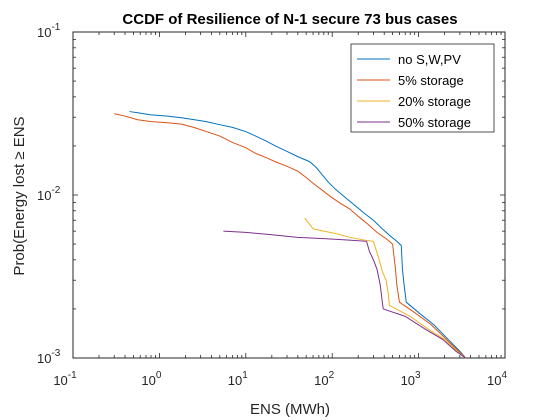 The height and width of the screenshot is (420, 560). I want to click on x-tick-label-exp: 2, so click(332, 375).